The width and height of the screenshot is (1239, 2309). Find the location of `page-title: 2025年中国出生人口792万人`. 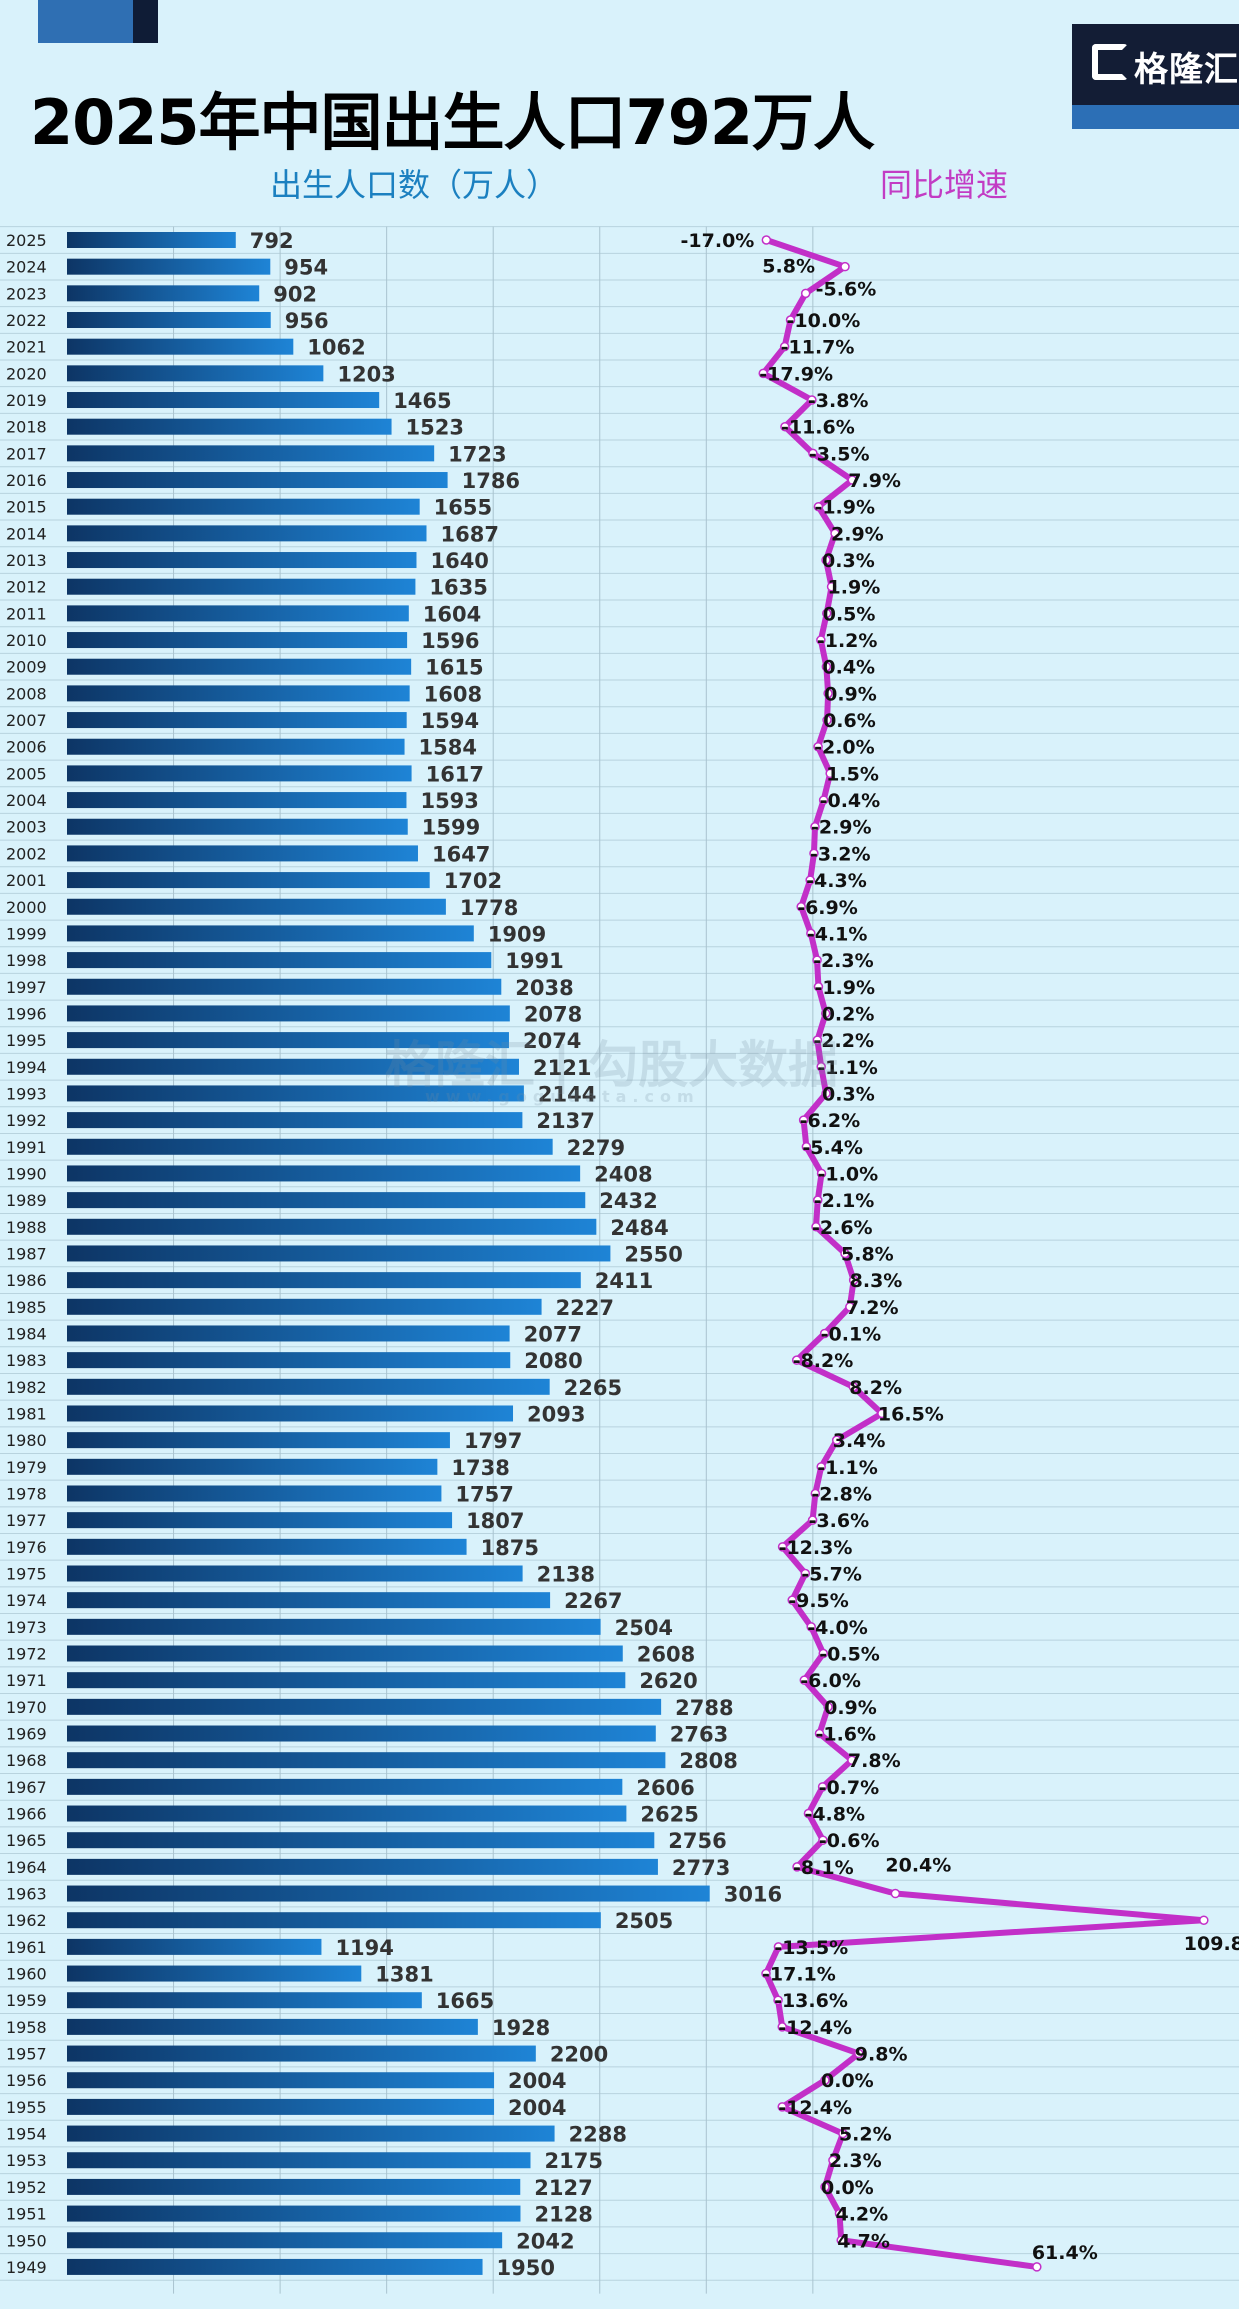

page-title: 2025年中国出生人口792万人 is located at coordinates (452, 122).